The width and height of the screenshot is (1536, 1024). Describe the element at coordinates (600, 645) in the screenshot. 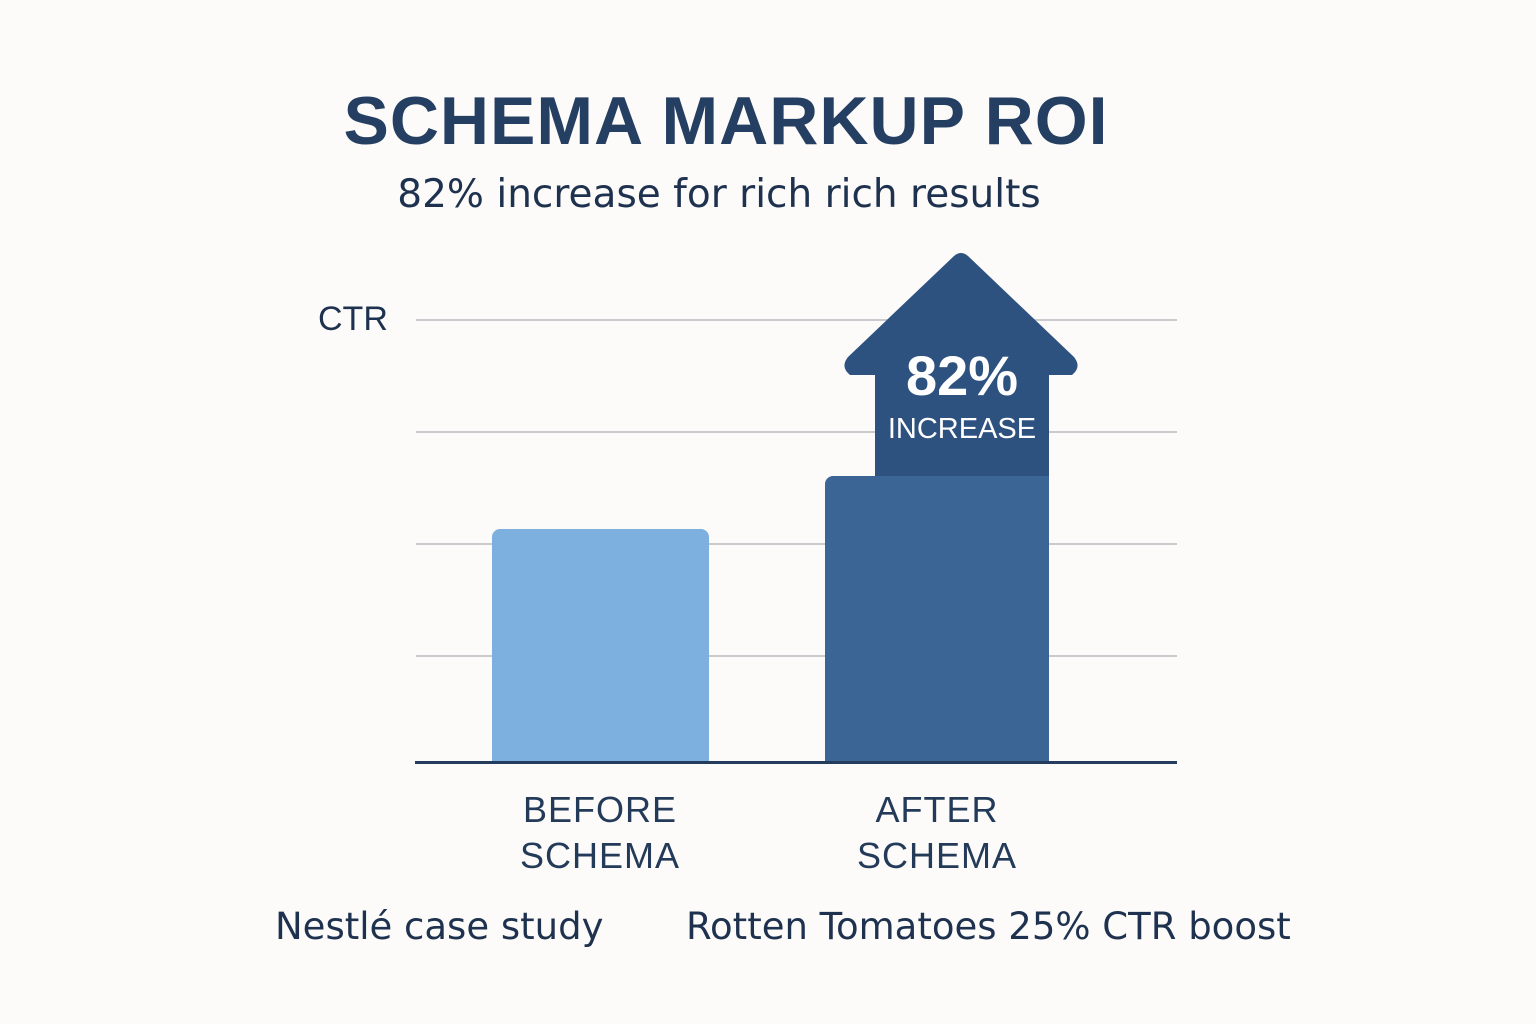

I see `bar-before-schema` at that location.